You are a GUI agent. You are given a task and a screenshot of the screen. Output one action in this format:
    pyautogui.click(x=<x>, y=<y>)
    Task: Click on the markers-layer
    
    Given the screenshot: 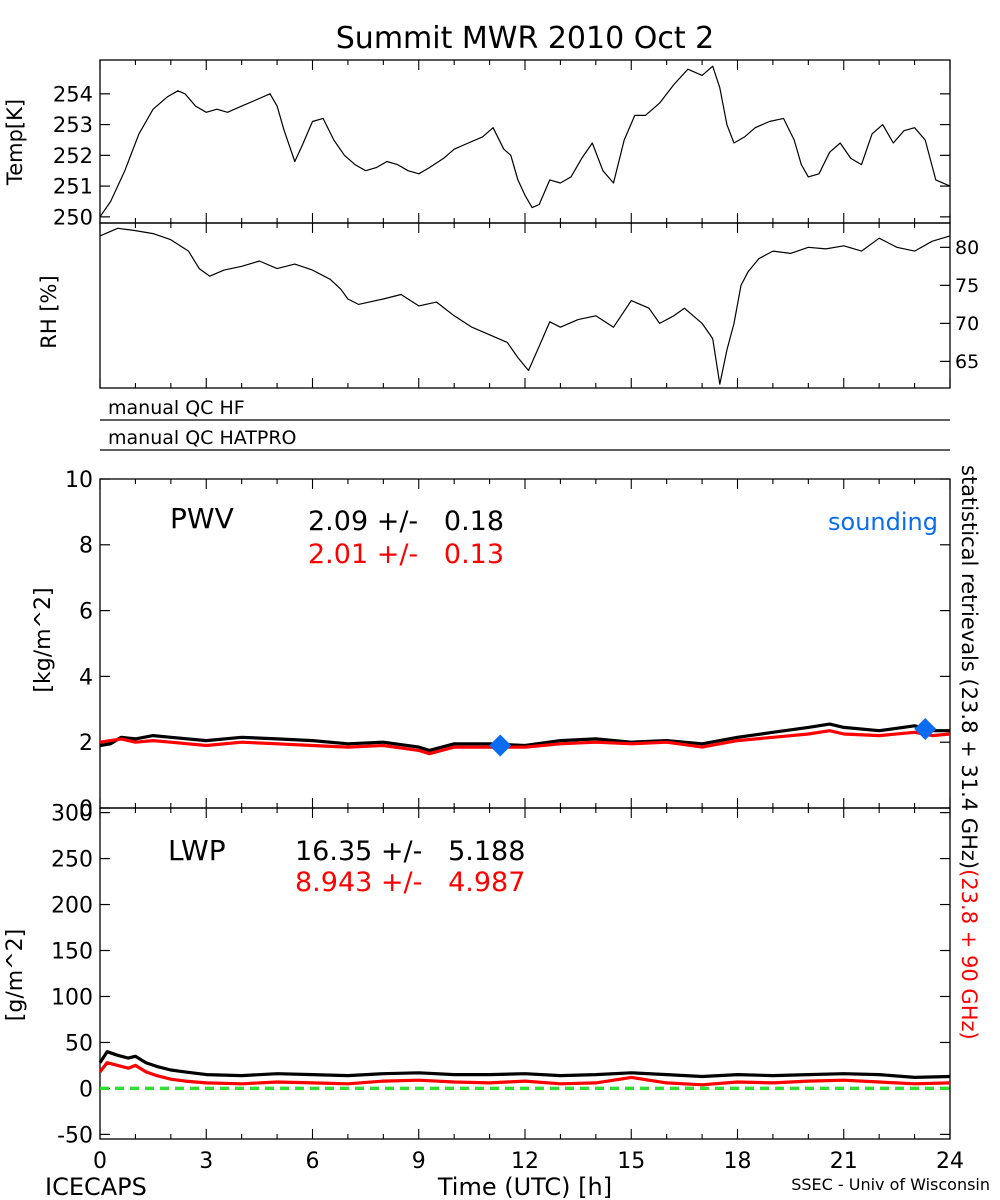 What is the action you would take?
    pyautogui.click(x=713, y=737)
    